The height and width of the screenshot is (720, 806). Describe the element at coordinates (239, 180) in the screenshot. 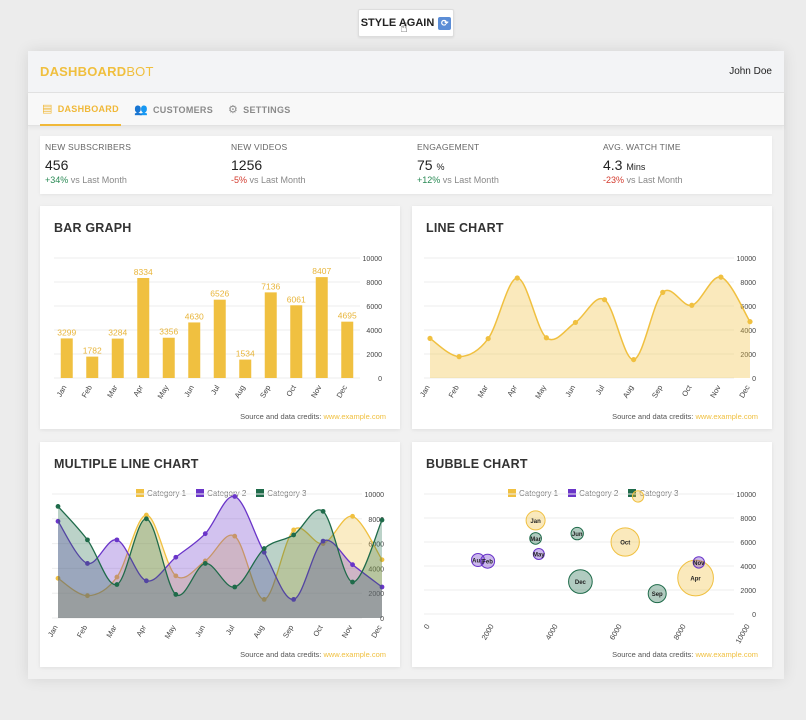

I see `stat-change-value: -5%` at that location.